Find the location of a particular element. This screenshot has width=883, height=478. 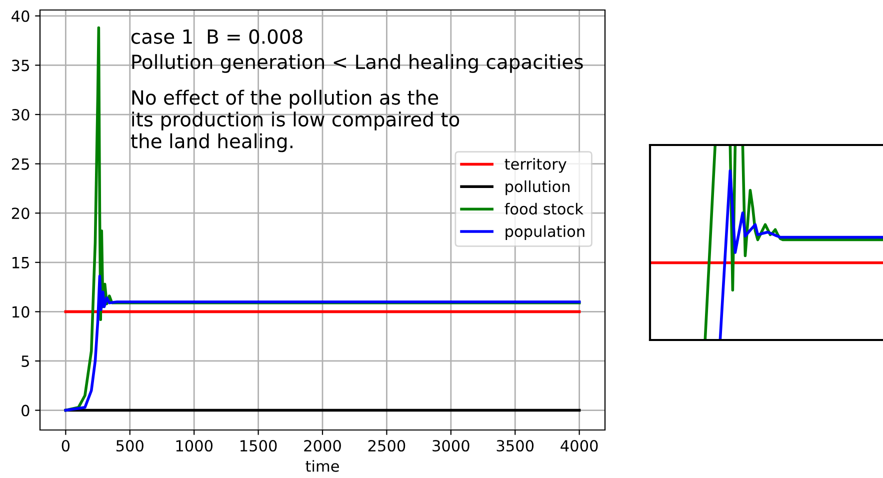

y-tick-label: 30 is located at coordinates (21, 114).